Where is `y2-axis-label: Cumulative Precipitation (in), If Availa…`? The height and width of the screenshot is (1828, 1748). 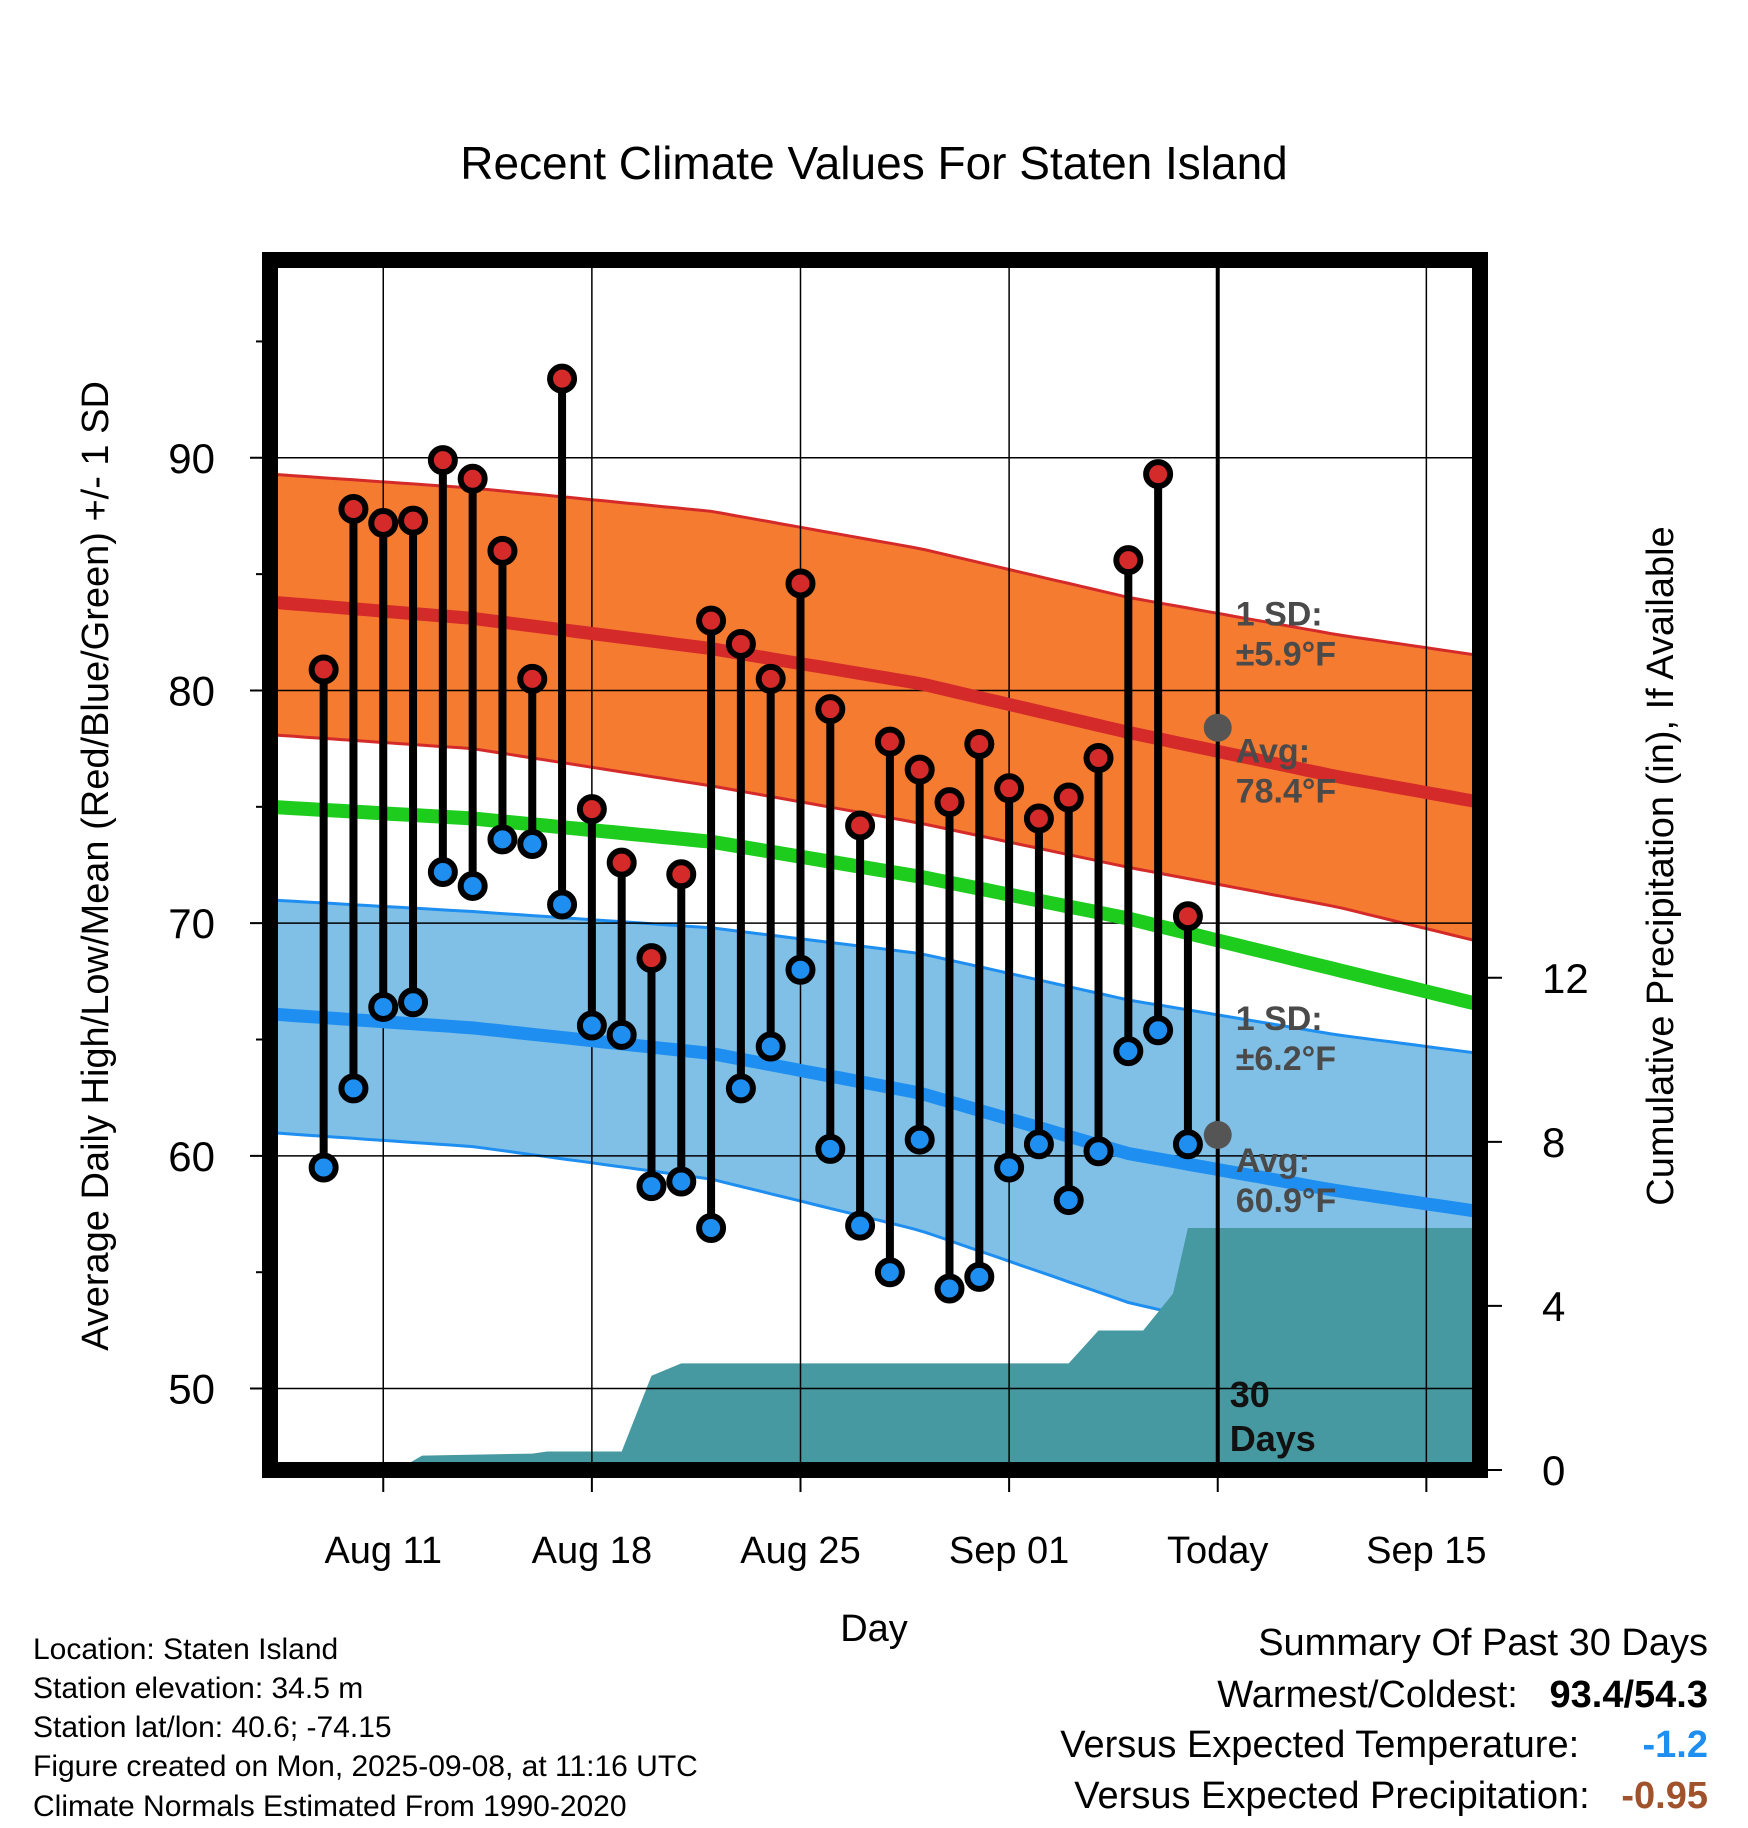
y2-axis-label: Cumulative Precipitation (in), If Availa… is located at coordinates (1661, 865).